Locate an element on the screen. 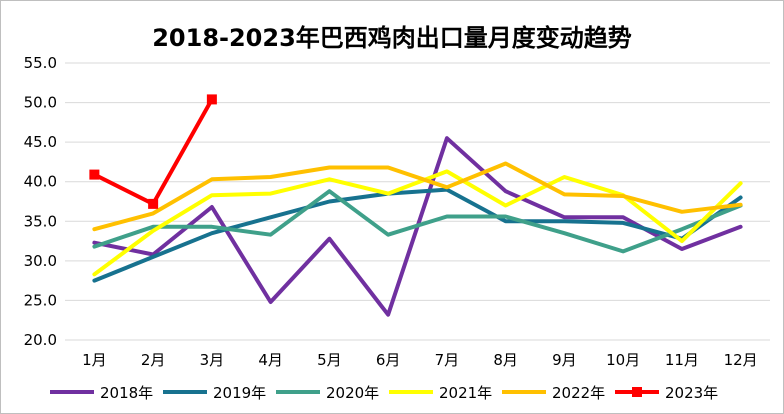  x-tick-label: 4月 is located at coordinates (270, 360).